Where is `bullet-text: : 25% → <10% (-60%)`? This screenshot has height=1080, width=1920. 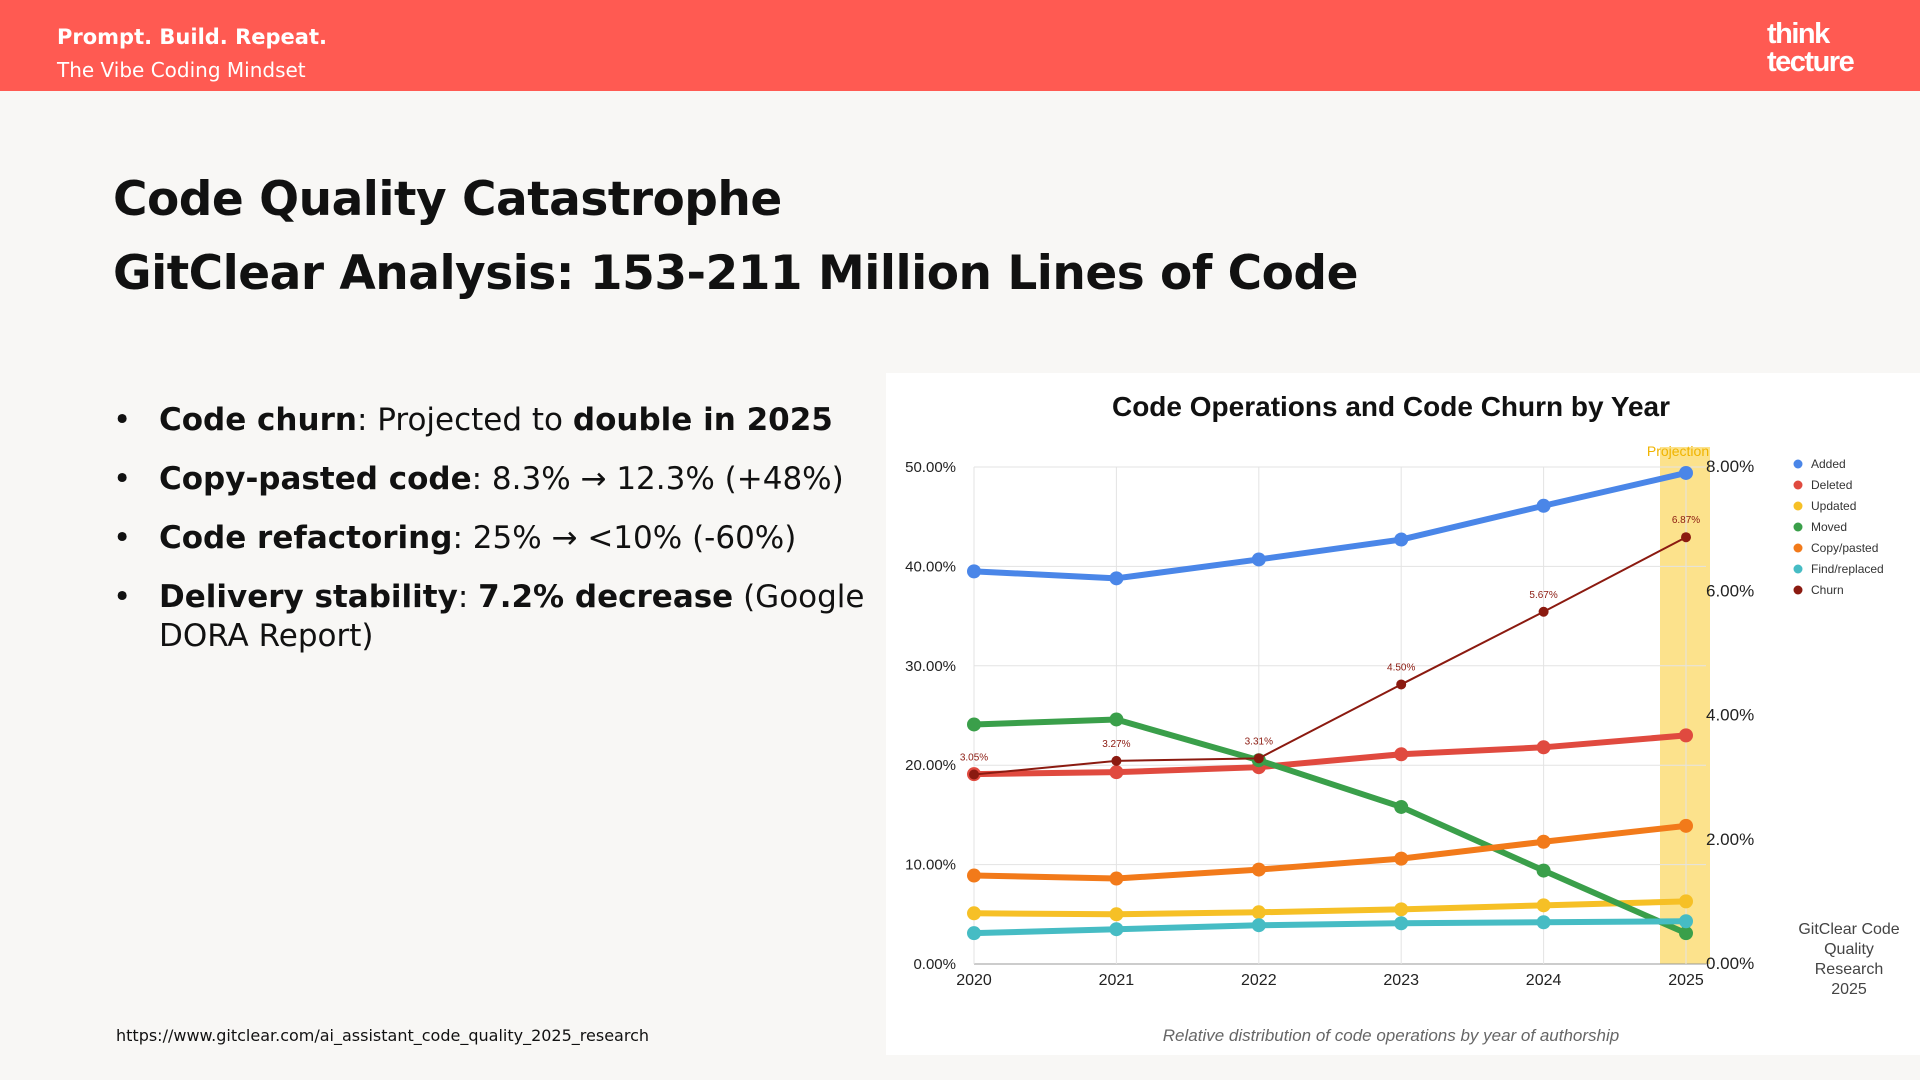
bullet-text: : 25% → <10% (-60%) is located at coordinates (624, 538).